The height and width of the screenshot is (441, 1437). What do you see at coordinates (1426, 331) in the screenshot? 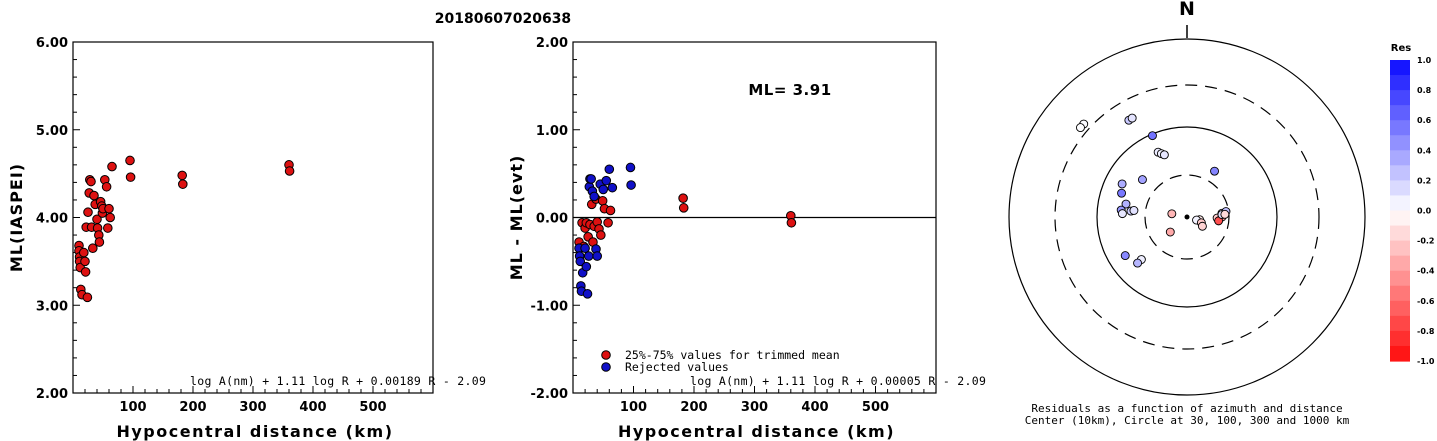
I see `colorbar-tick-label: -0.8` at bounding box center [1426, 331].